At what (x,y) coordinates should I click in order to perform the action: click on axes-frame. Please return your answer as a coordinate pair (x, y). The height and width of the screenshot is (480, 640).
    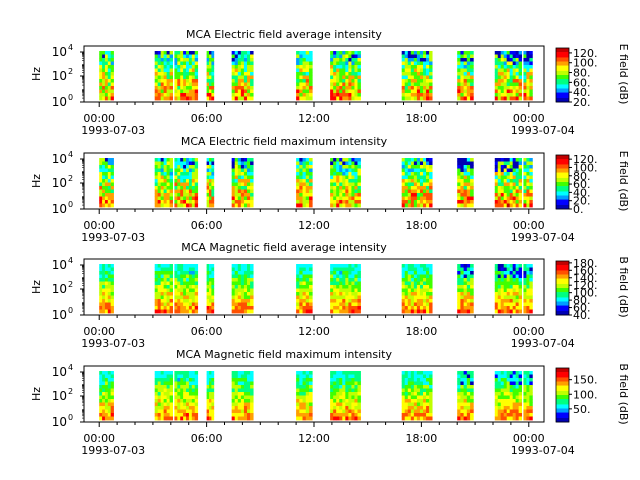
    Looking at the image, I should click on (314, 287).